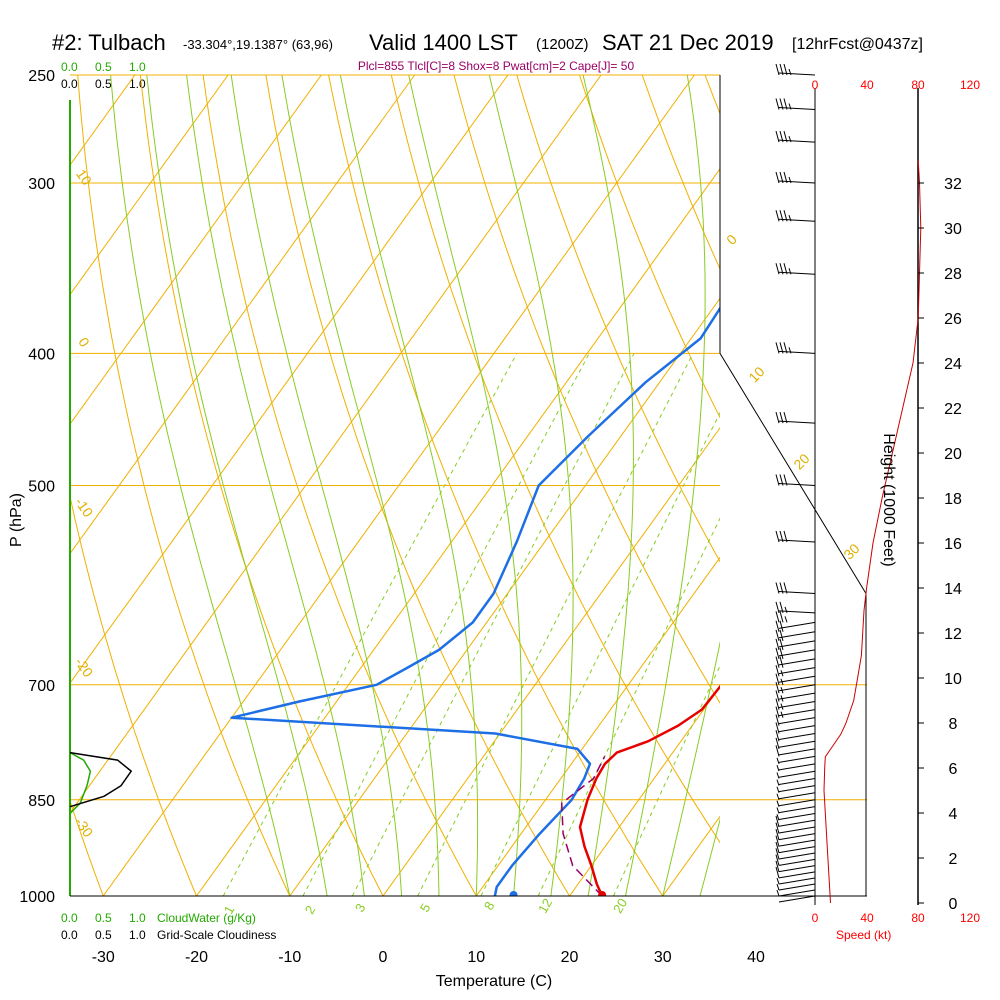  Describe the element at coordinates (489, 906) in the screenshot. I see `mixing-ratio-label: 8` at that location.